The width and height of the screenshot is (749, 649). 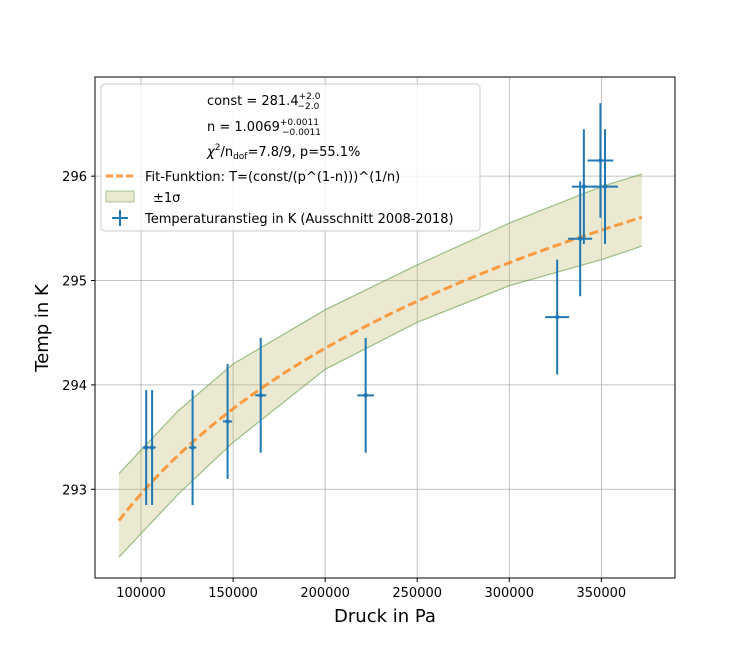 I want to click on x-tick-label-5: 350000, so click(x=602, y=593).